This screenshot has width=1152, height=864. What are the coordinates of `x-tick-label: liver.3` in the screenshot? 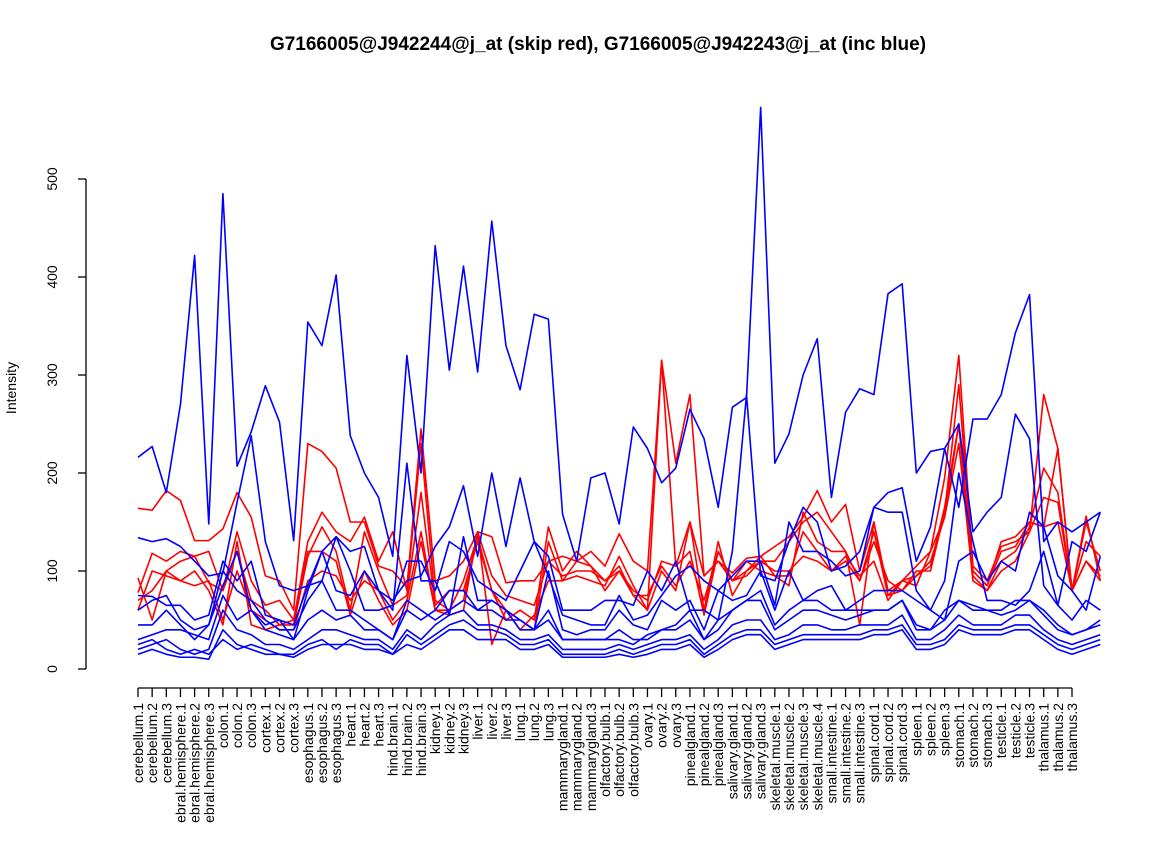 It's located at (506, 721).